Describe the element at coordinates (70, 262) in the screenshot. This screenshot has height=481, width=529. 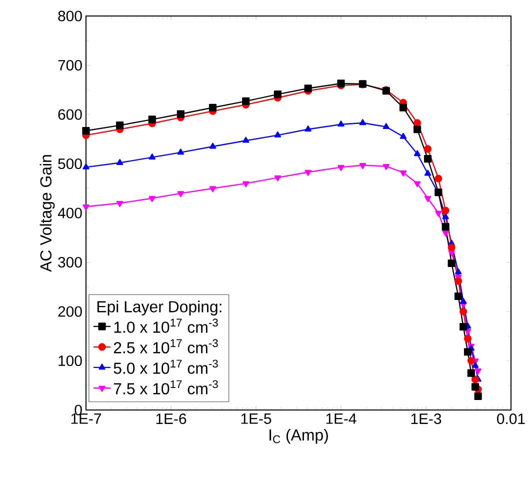
I see `y-tick-label: 300` at that location.